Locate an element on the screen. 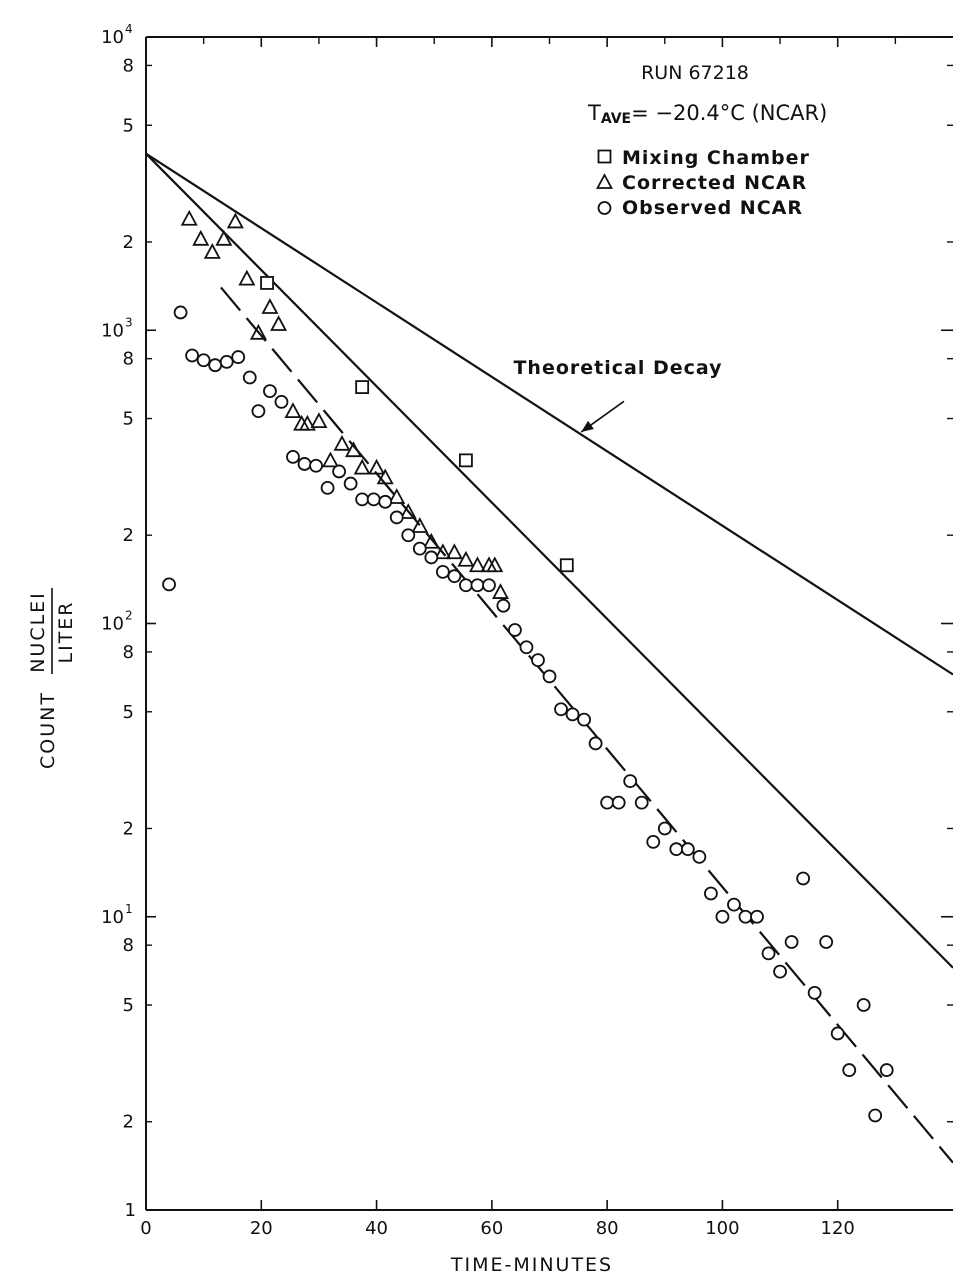 This screenshot has width=953, height=1276. y-label-numerator: NUCLEI is located at coordinates (38, 632).